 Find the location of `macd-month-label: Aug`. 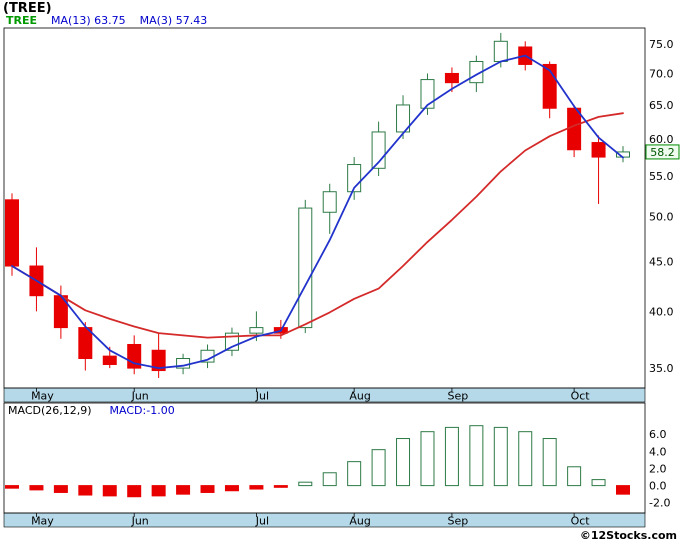

macd-month-label: Aug is located at coordinates (359, 521).